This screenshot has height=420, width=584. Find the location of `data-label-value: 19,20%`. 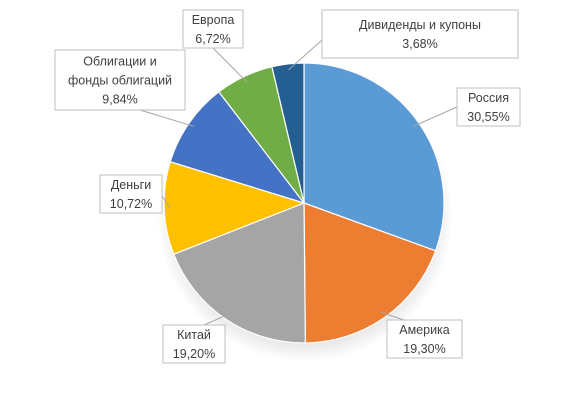

data-label-value: 19,20% is located at coordinates (194, 354).